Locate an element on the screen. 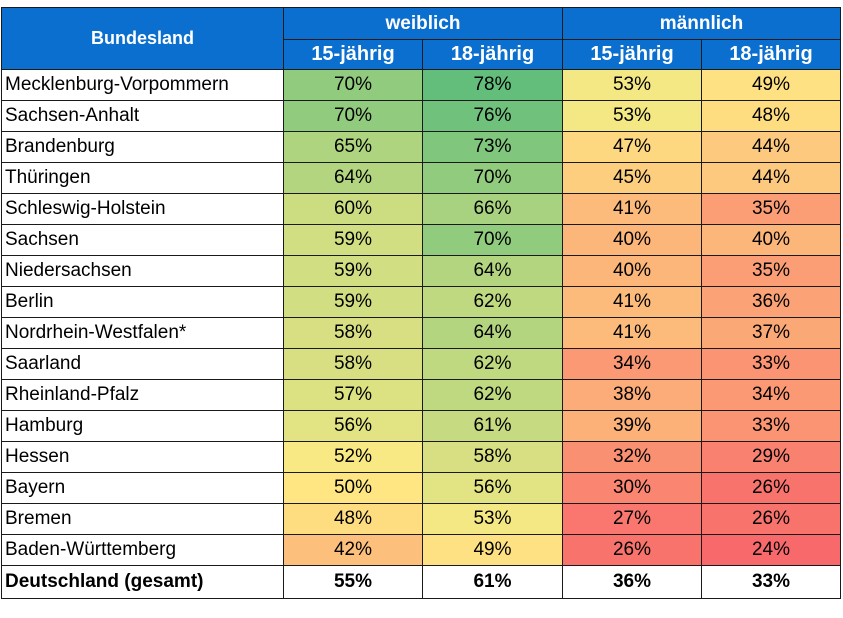  cell-female-15: 48% is located at coordinates (353, 519).